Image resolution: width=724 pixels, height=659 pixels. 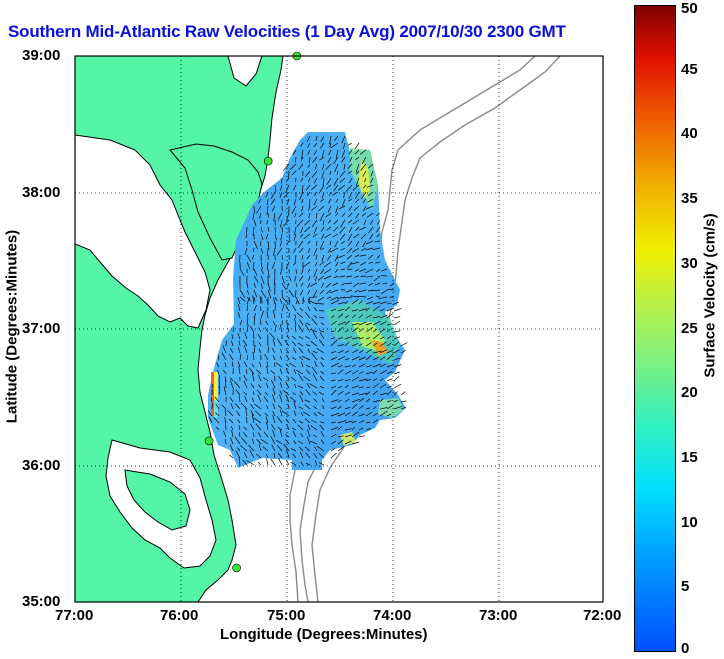 I want to click on colorbar-tick-label: 35, so click(x=689, y=199).